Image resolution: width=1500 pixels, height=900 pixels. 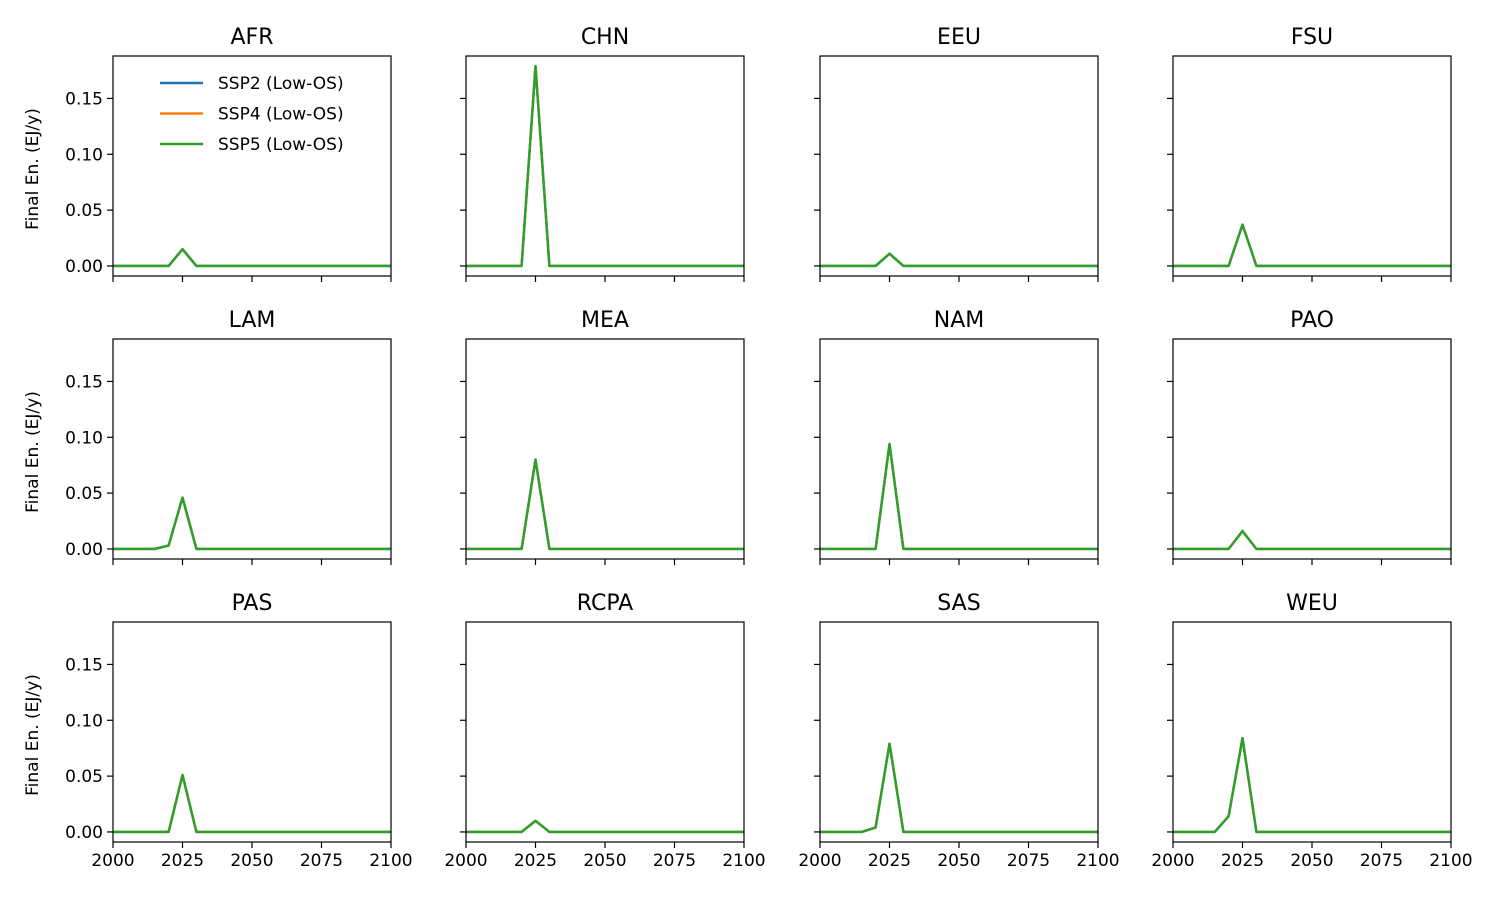 I want to click on panel-title: EEU, so click(x=959, y=37).